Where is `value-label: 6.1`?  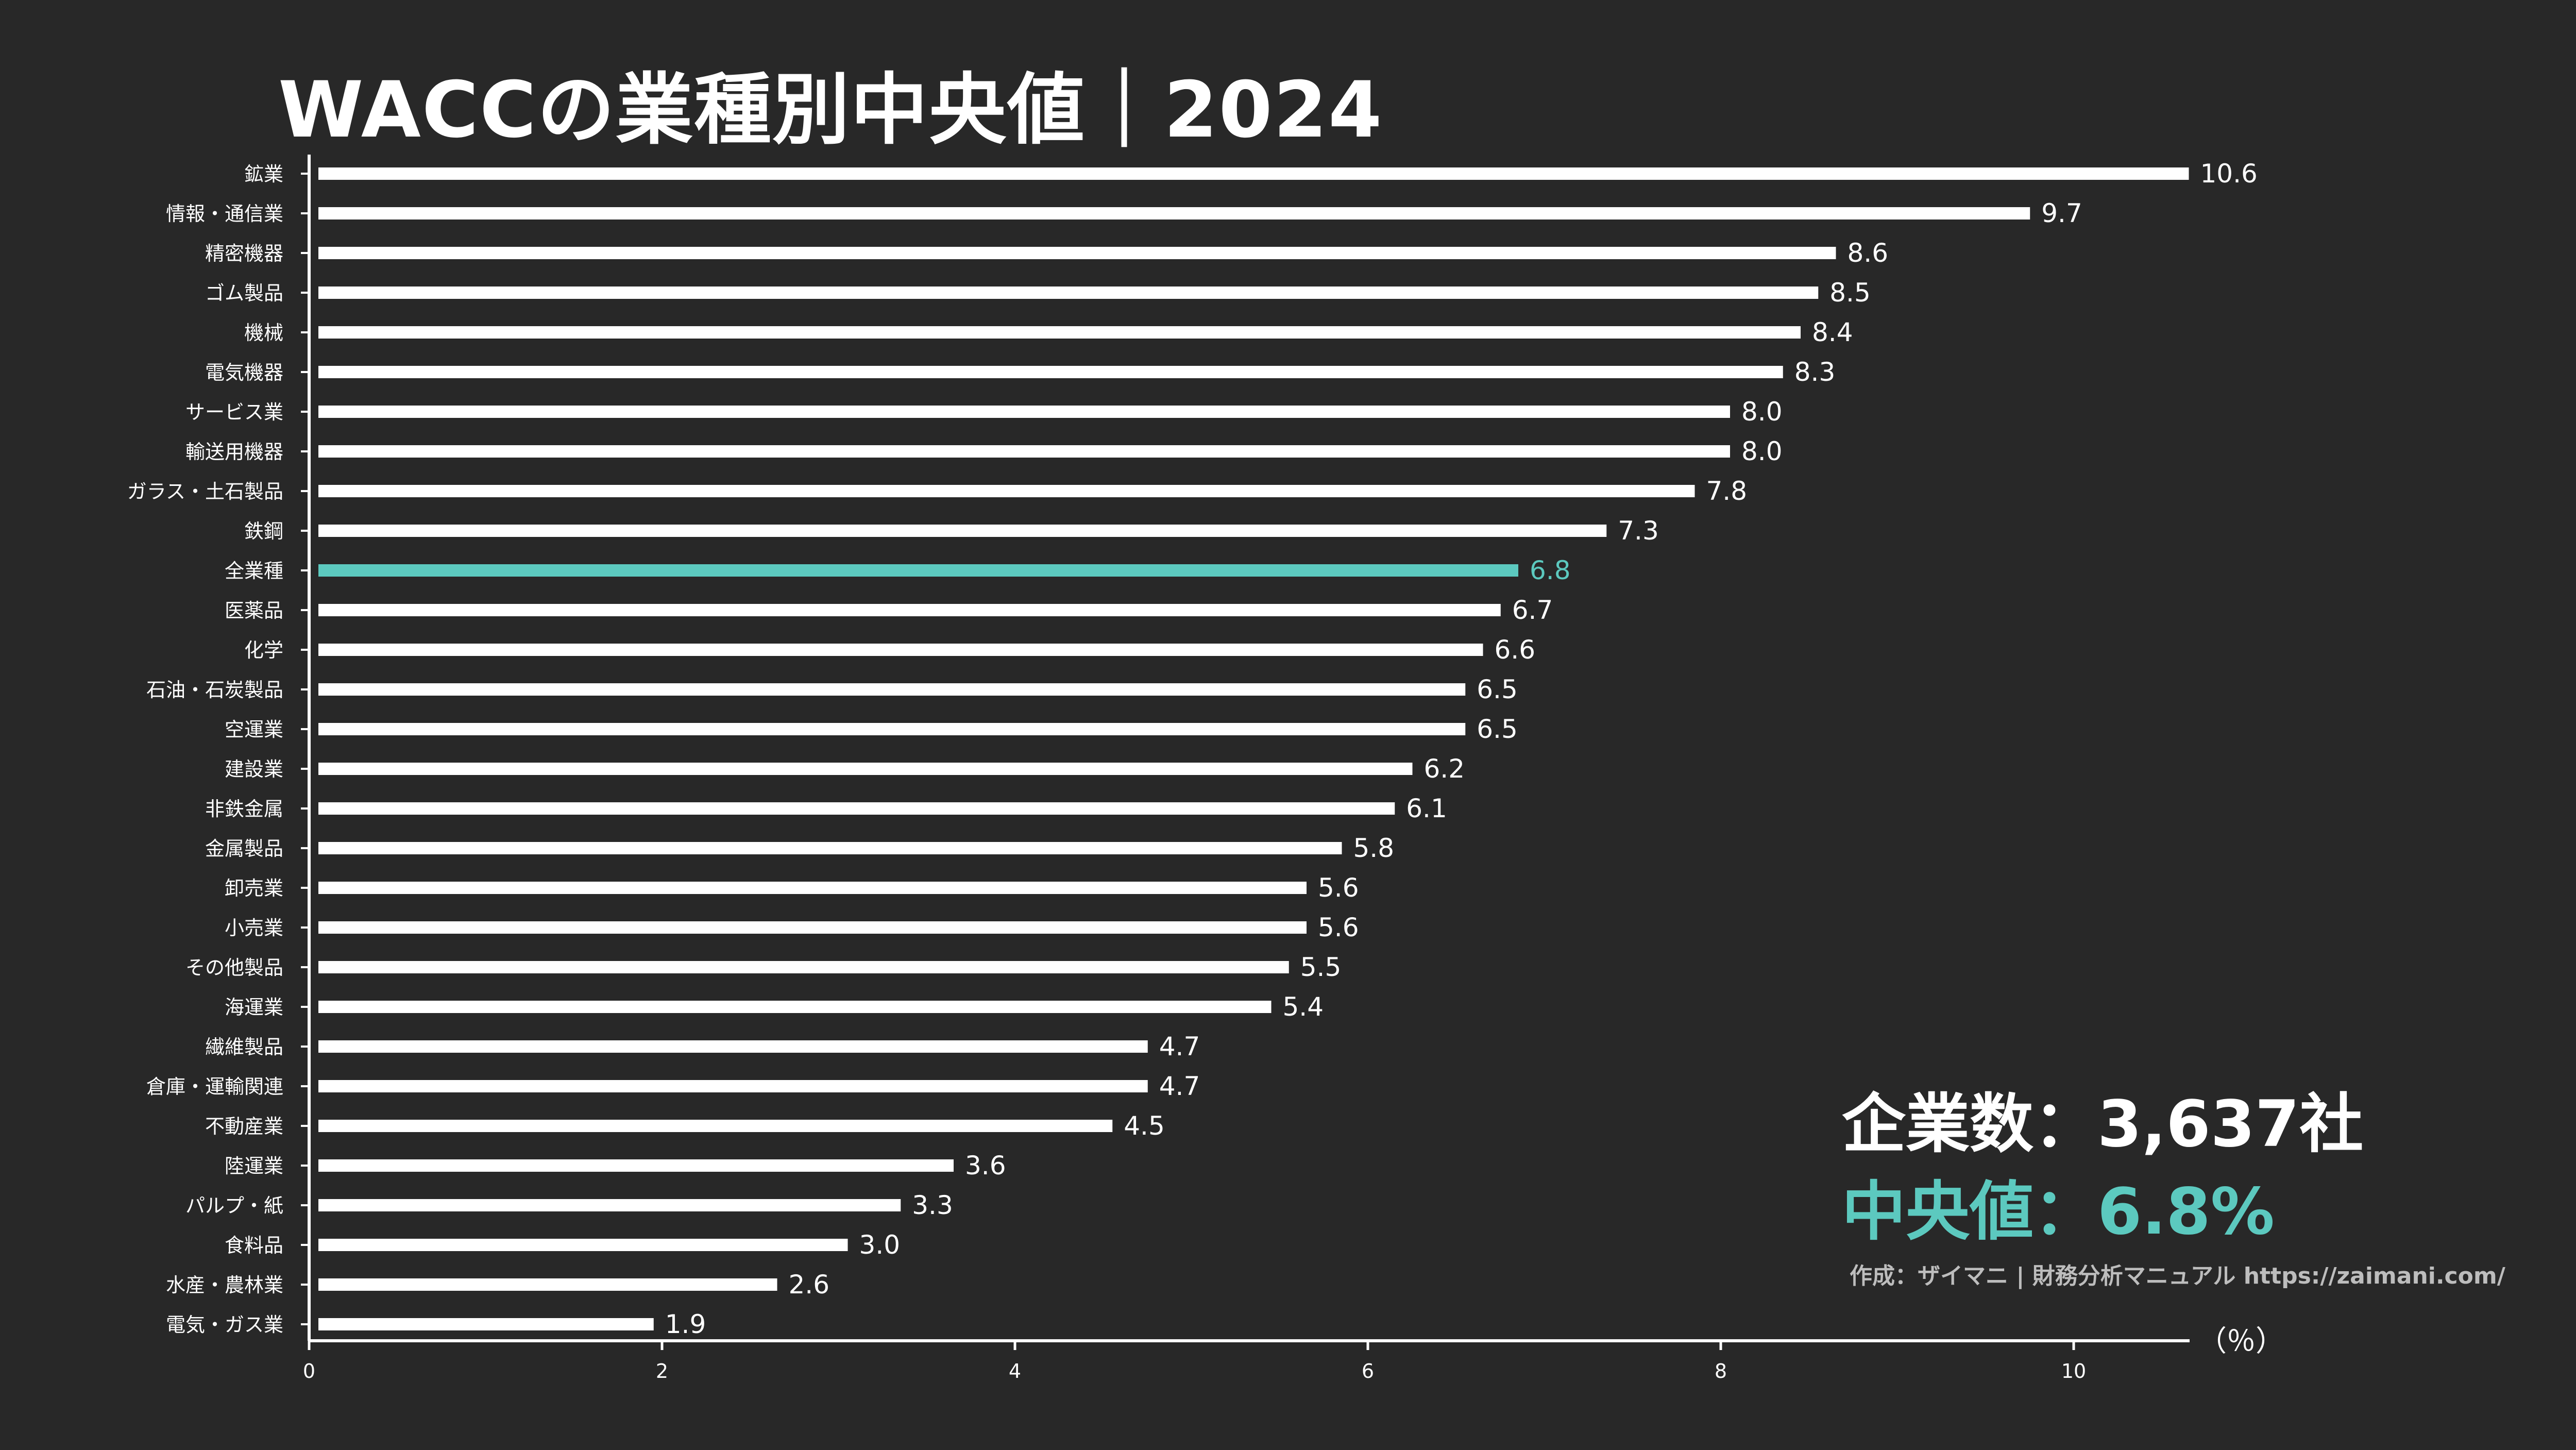 value-label: 6.1 is located at coordinates (1426, 808).